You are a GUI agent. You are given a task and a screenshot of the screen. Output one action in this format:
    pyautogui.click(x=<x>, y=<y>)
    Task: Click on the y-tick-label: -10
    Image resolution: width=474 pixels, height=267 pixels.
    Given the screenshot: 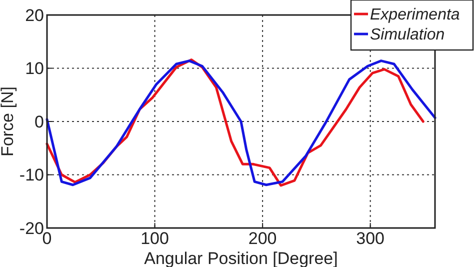 What is the action you would take?
    pyautogui.click(x=31, y=175)
    